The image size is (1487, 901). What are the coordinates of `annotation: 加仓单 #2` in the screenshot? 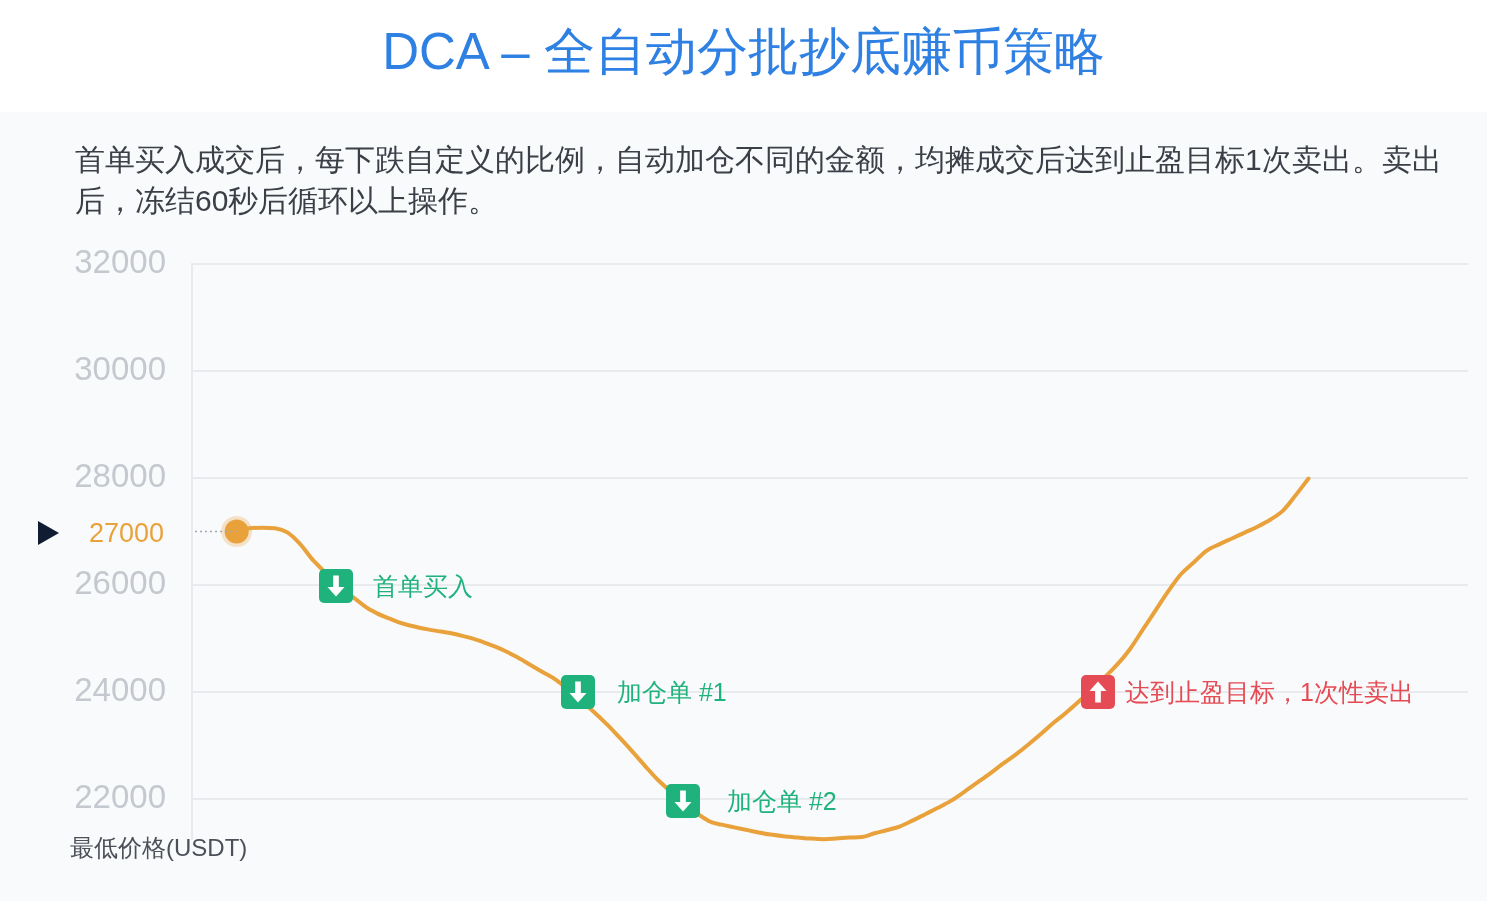 It's located at (782, 800).